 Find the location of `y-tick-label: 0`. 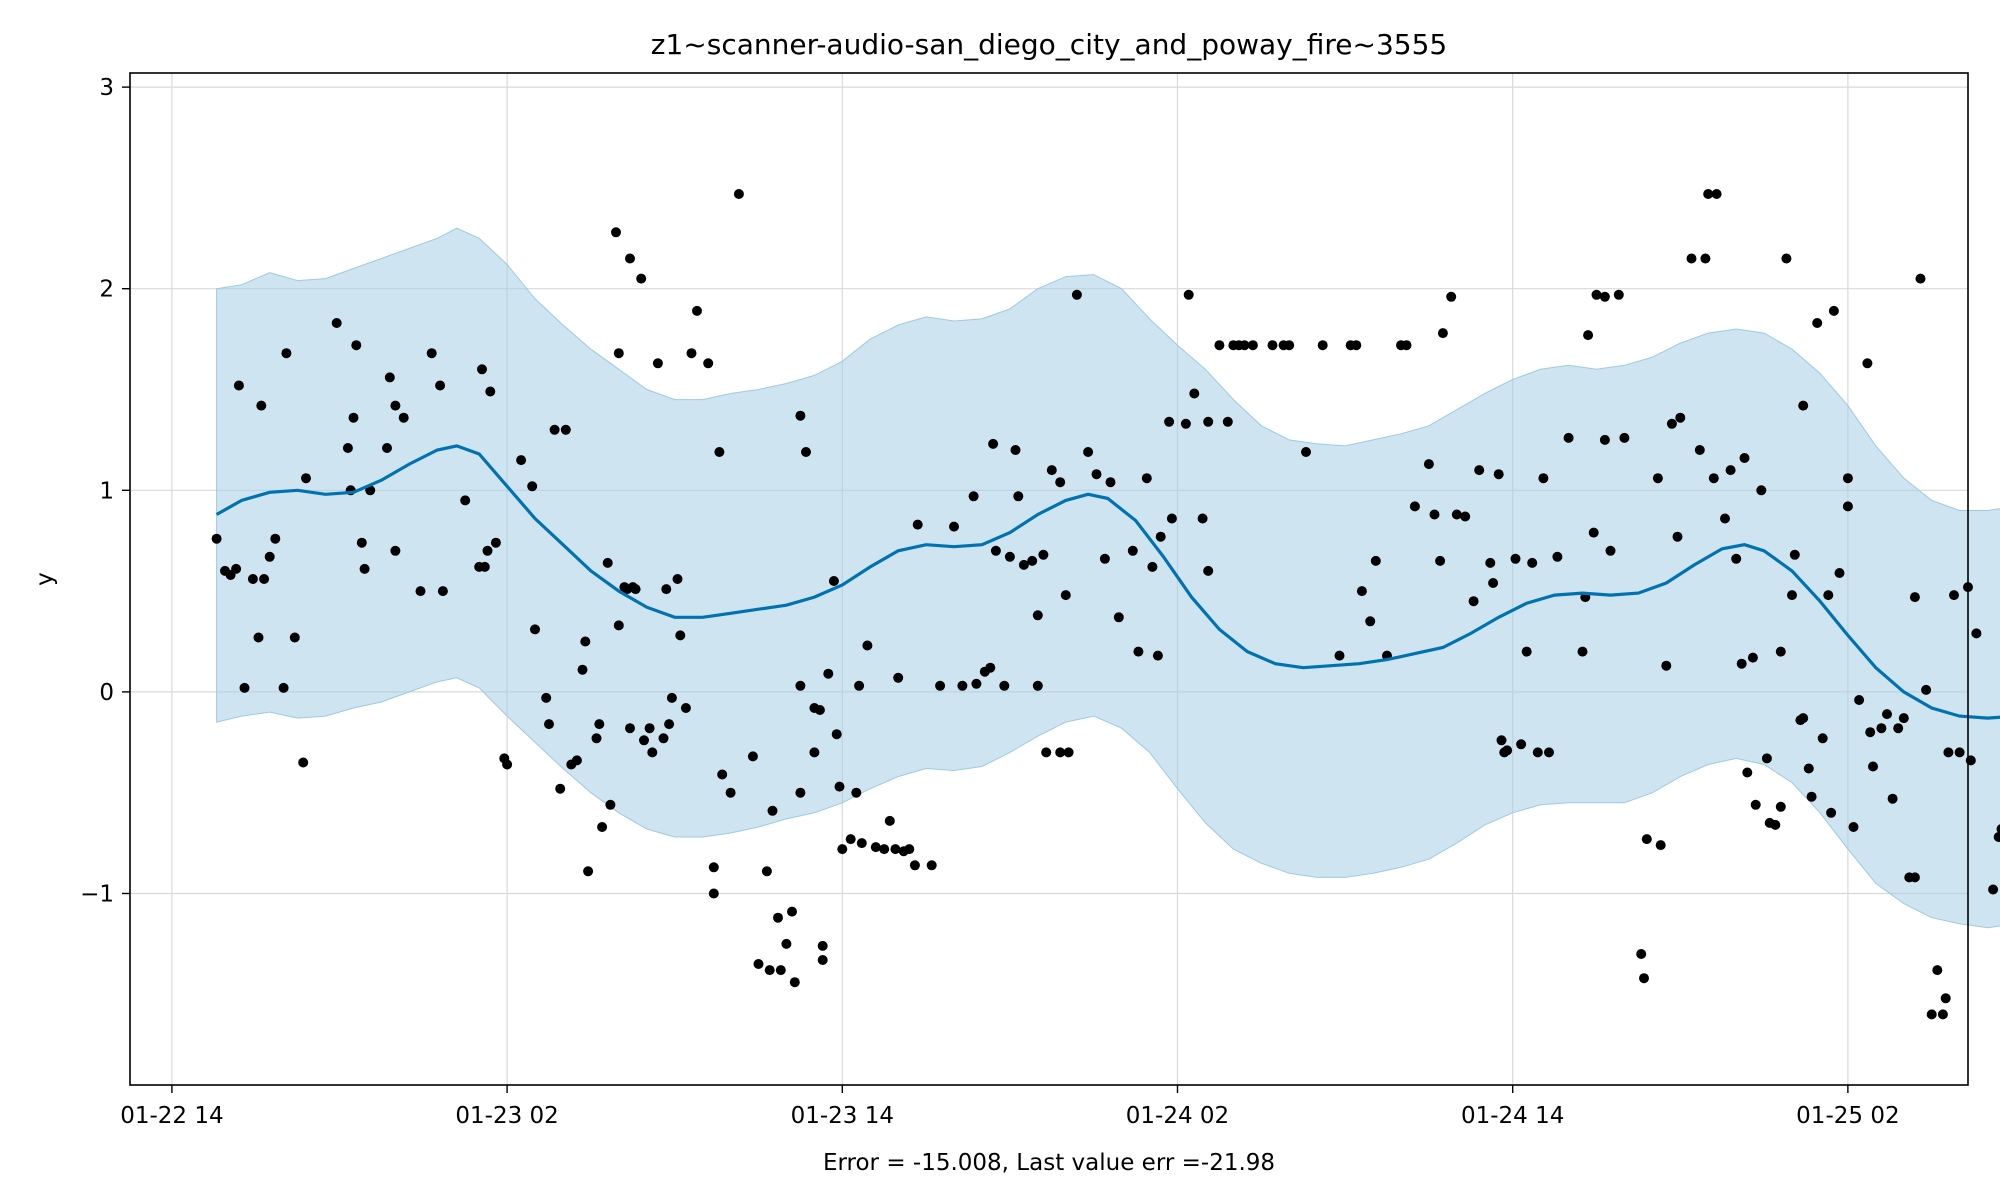

y-tick-label: 0 is located at coordinates (106, 693).